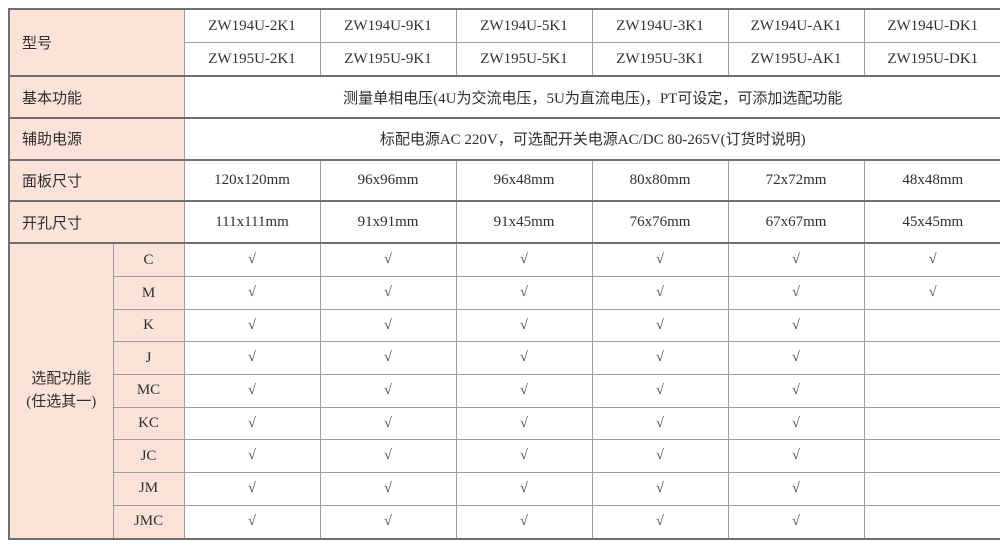 The image size is (1000, 550). What do you see at coordinates (148, 293) in the screenshot?
I see `option-code-cell: M` at bounding box center [148, 293].